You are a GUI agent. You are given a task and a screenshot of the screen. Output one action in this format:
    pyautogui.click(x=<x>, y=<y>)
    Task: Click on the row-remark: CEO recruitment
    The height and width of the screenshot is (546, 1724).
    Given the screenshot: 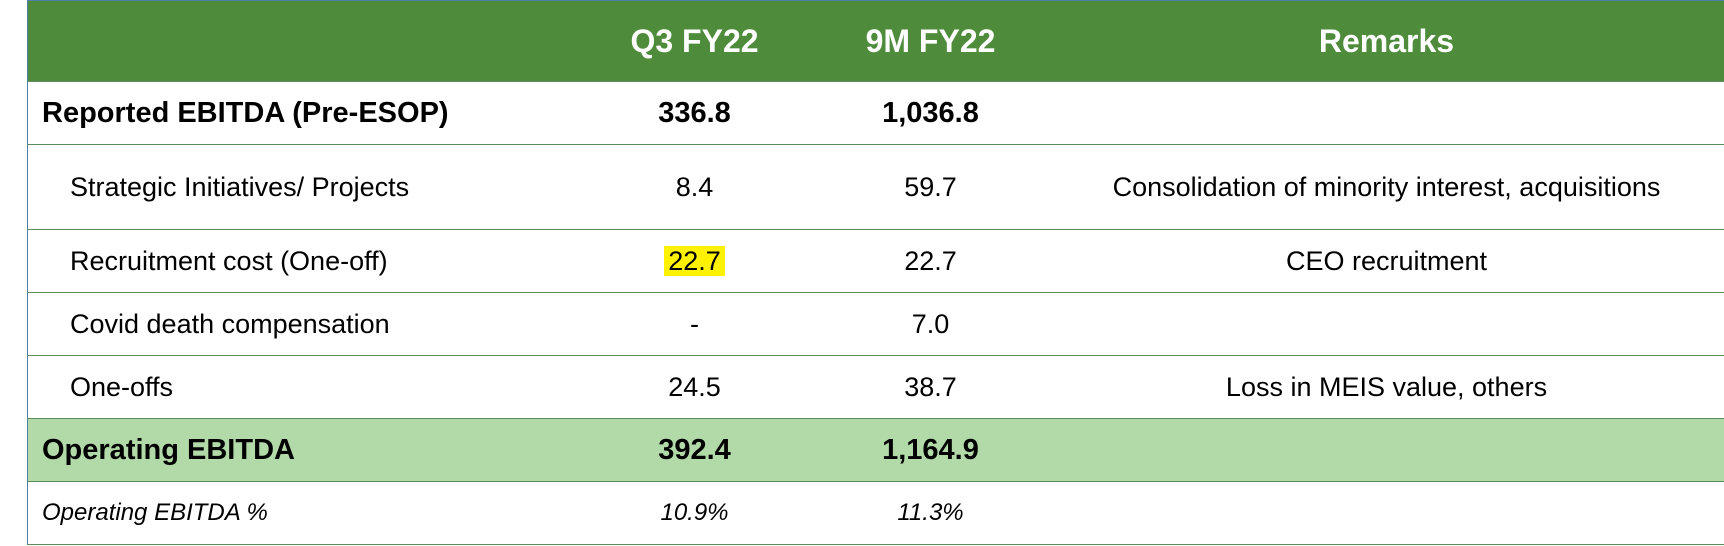 What is the action you would take?
    pyautogui.click(x=1386, y=261)
    